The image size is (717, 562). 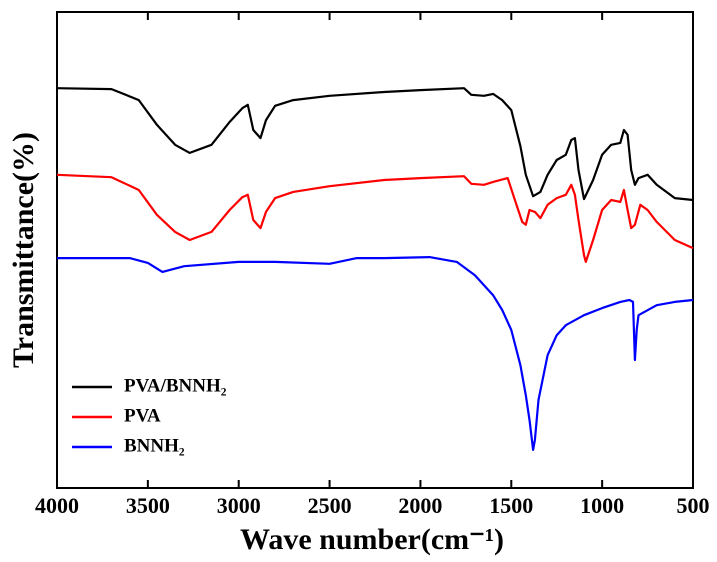 What do you see at coordinates (693, 505) in the screenshot?
I see `x-tick-label: 500` at bounding box center [693, 505].